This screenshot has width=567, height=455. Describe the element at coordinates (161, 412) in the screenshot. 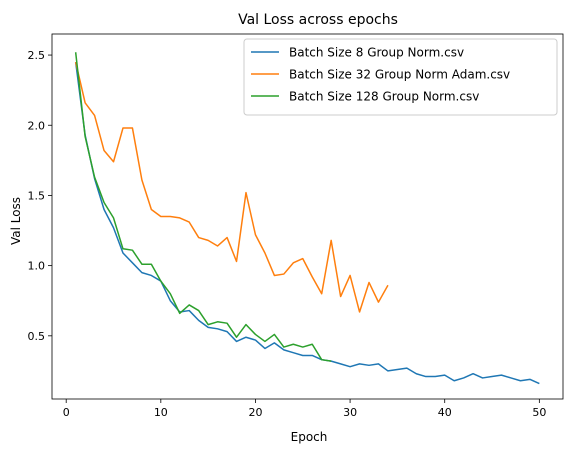

I see `x-tick-label: 10` at that location.